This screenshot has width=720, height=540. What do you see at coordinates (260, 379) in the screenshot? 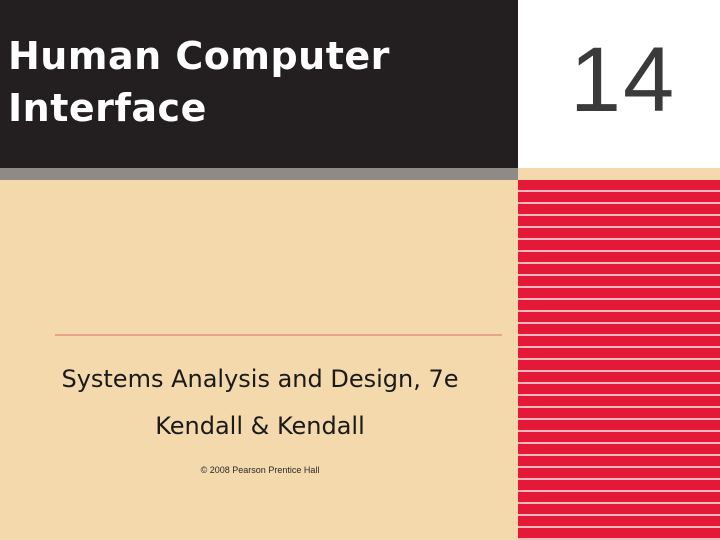
I see `book-subtitle: Systems Analysis and Design, 7e` at bounding box center [260, 379].